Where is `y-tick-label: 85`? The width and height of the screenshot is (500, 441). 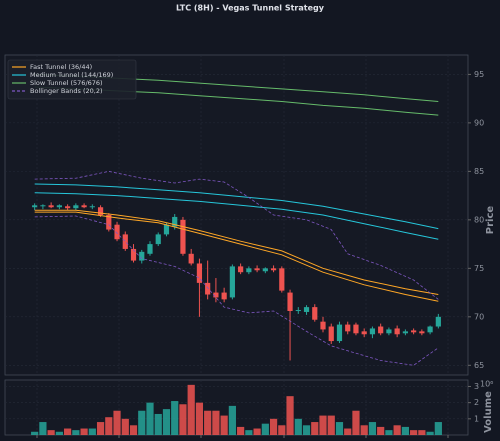
y-tick-label: 85 is located at coordinates (479, 171).